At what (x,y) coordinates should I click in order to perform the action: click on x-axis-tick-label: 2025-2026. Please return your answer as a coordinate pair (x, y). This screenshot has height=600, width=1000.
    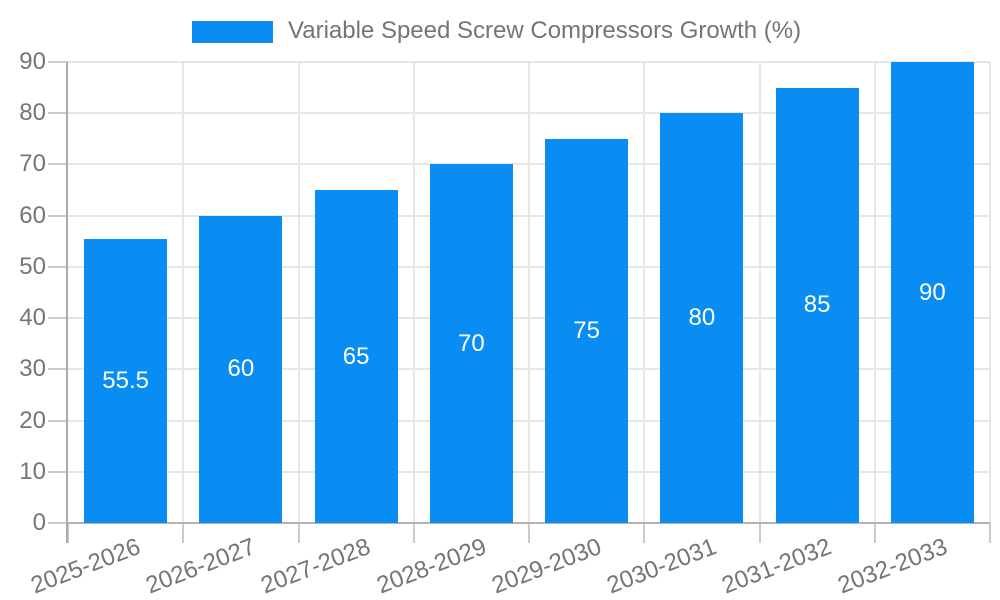
    Looking at the image, I should click on (85, 566).